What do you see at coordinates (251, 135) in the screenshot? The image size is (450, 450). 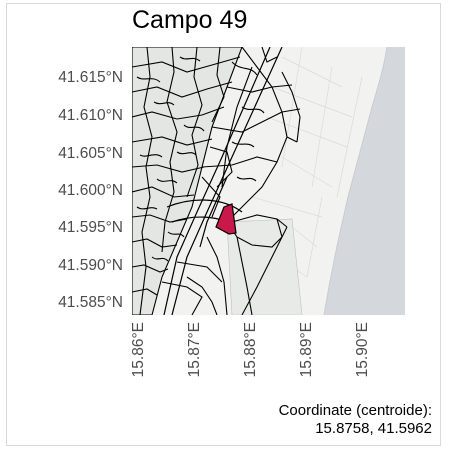 I see `parcel-lines-center` at bounding box center [251, 135].